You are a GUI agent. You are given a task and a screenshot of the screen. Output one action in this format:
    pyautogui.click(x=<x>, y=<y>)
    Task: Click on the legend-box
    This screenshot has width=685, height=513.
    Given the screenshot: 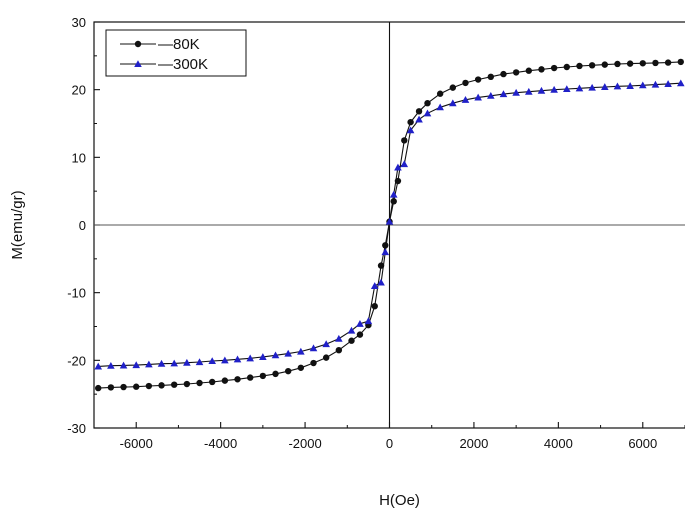 What is the action you would take?
    pyautogui.click(x=176, y=53)
    